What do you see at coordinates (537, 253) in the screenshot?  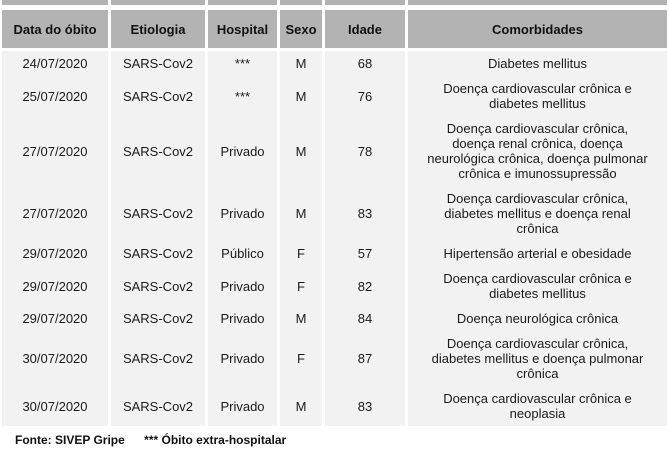 I see `cell-comorbidities: Hipertensão arterial e obesidade` at bounding box center [537, 253].